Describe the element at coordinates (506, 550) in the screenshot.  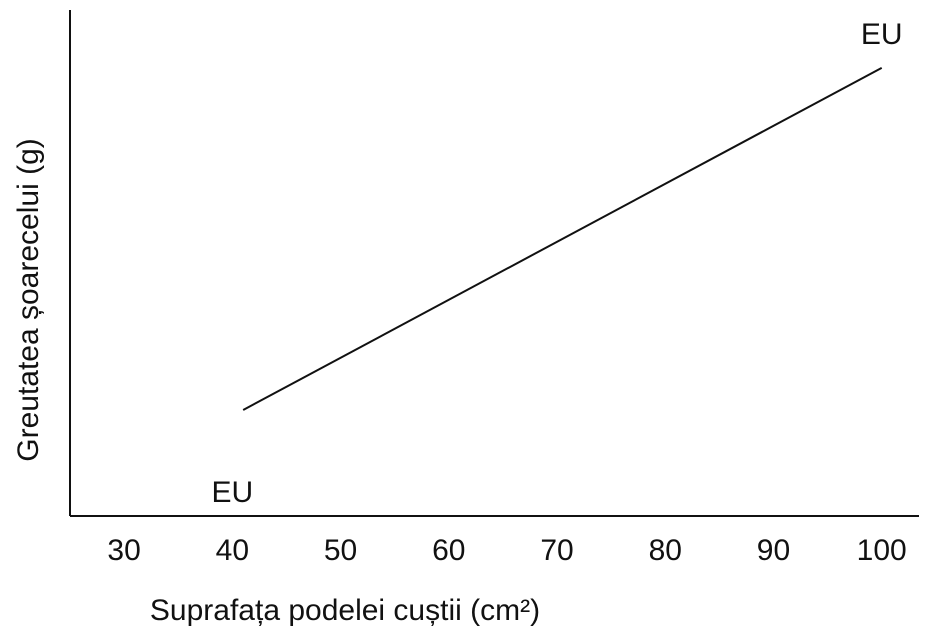
I see `x-tick-labels: 30 40 50 60 70 80 90 100` at that location.